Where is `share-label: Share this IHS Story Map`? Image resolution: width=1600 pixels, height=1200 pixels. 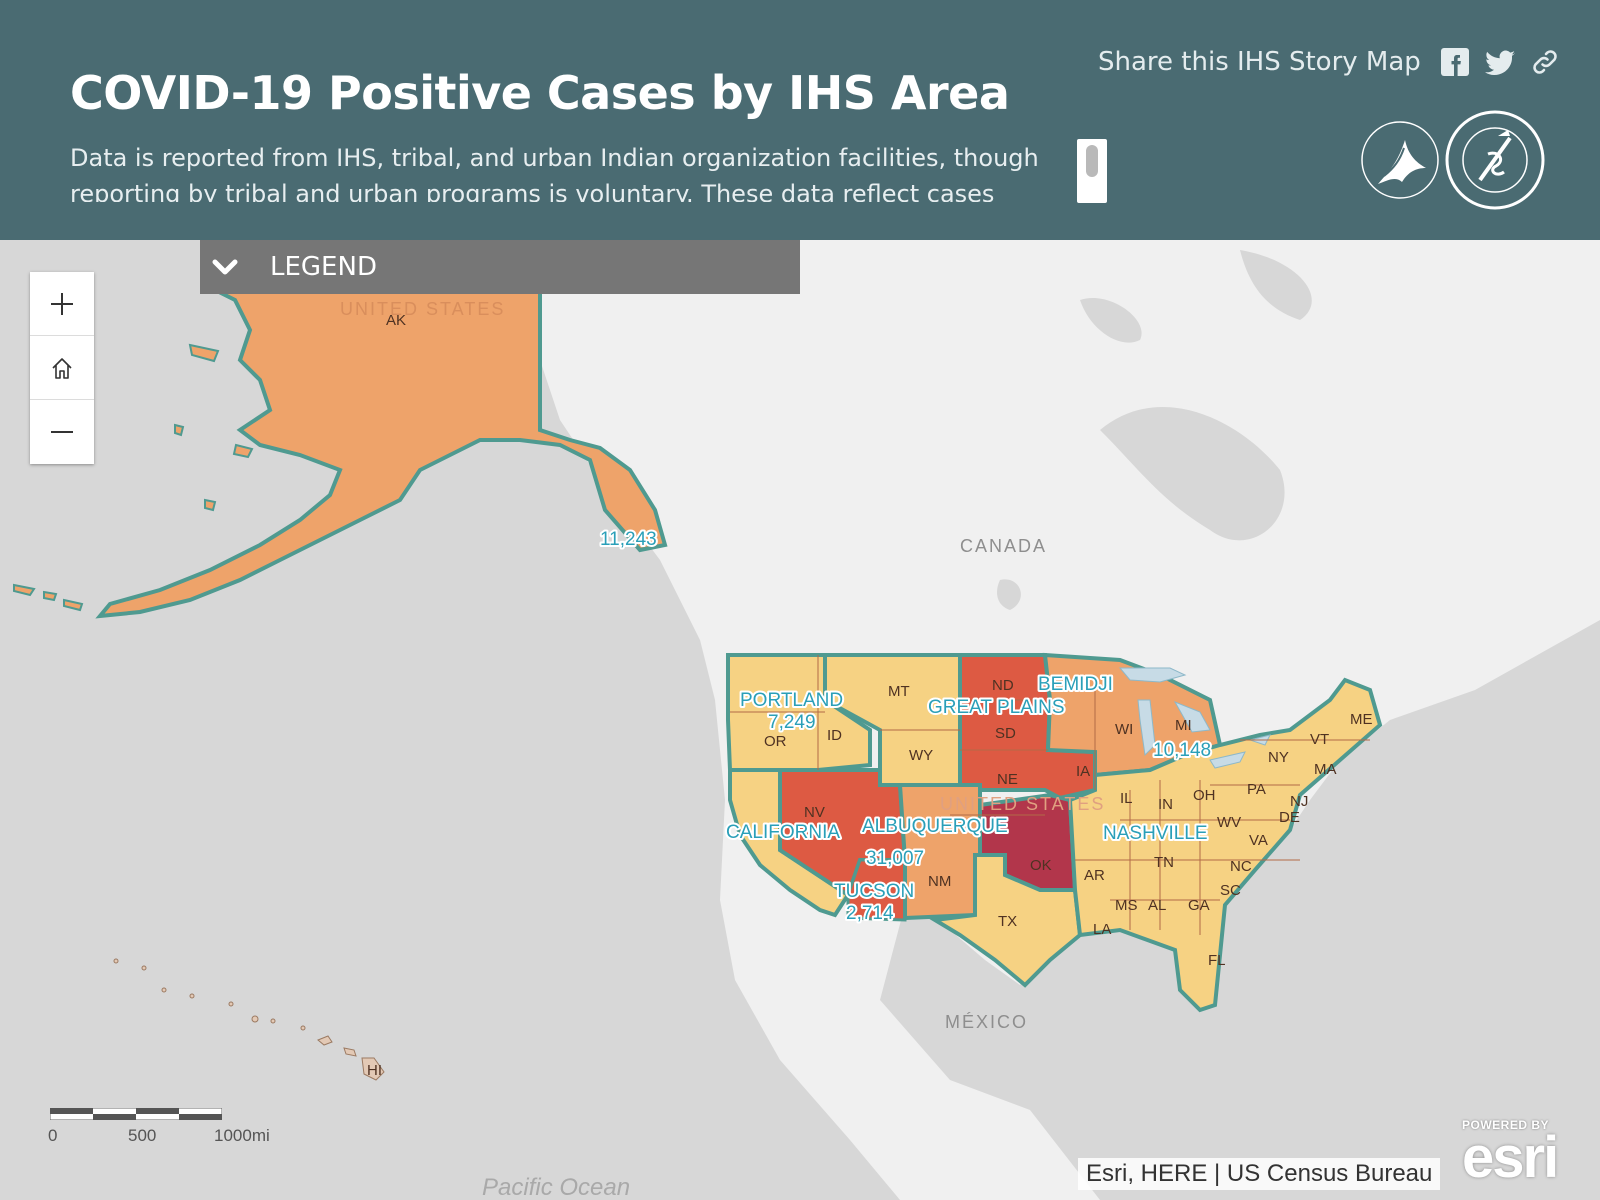 share-label: Share this IHS Story Map is located at coordinates (1259, 62).